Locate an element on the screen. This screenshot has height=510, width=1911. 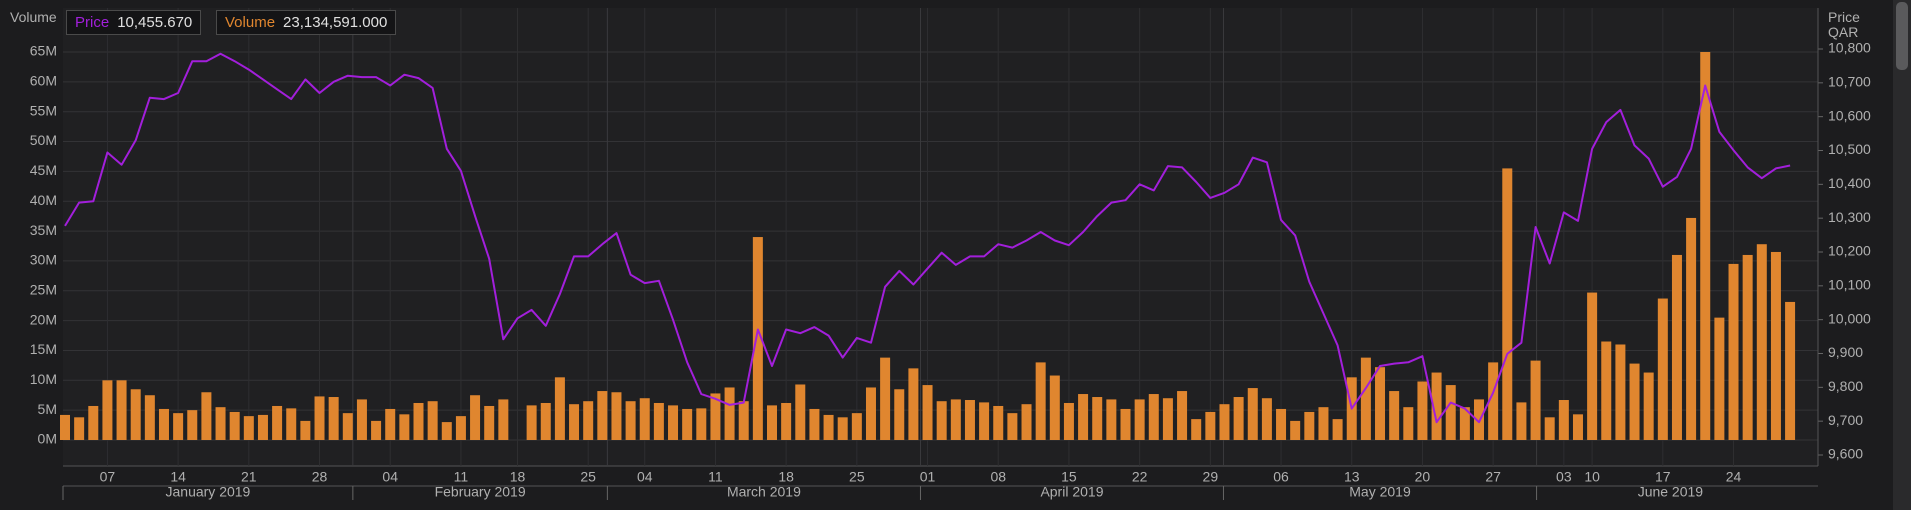
y-tick-label: 40M is located at coordinates (43, 200).